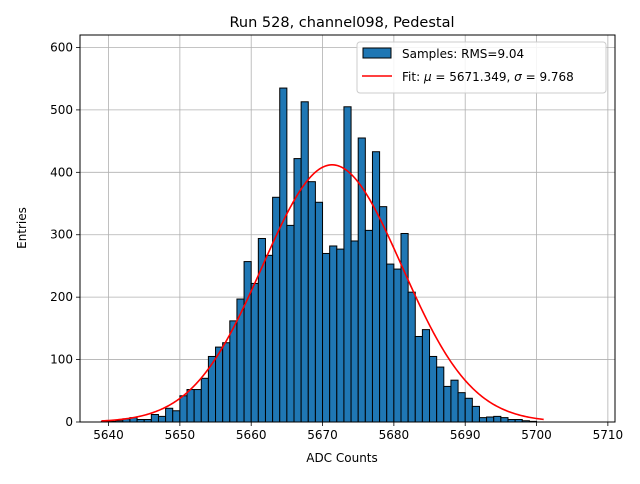  I want to click on x-axis-label: ADC Counts, so click(342, 458).